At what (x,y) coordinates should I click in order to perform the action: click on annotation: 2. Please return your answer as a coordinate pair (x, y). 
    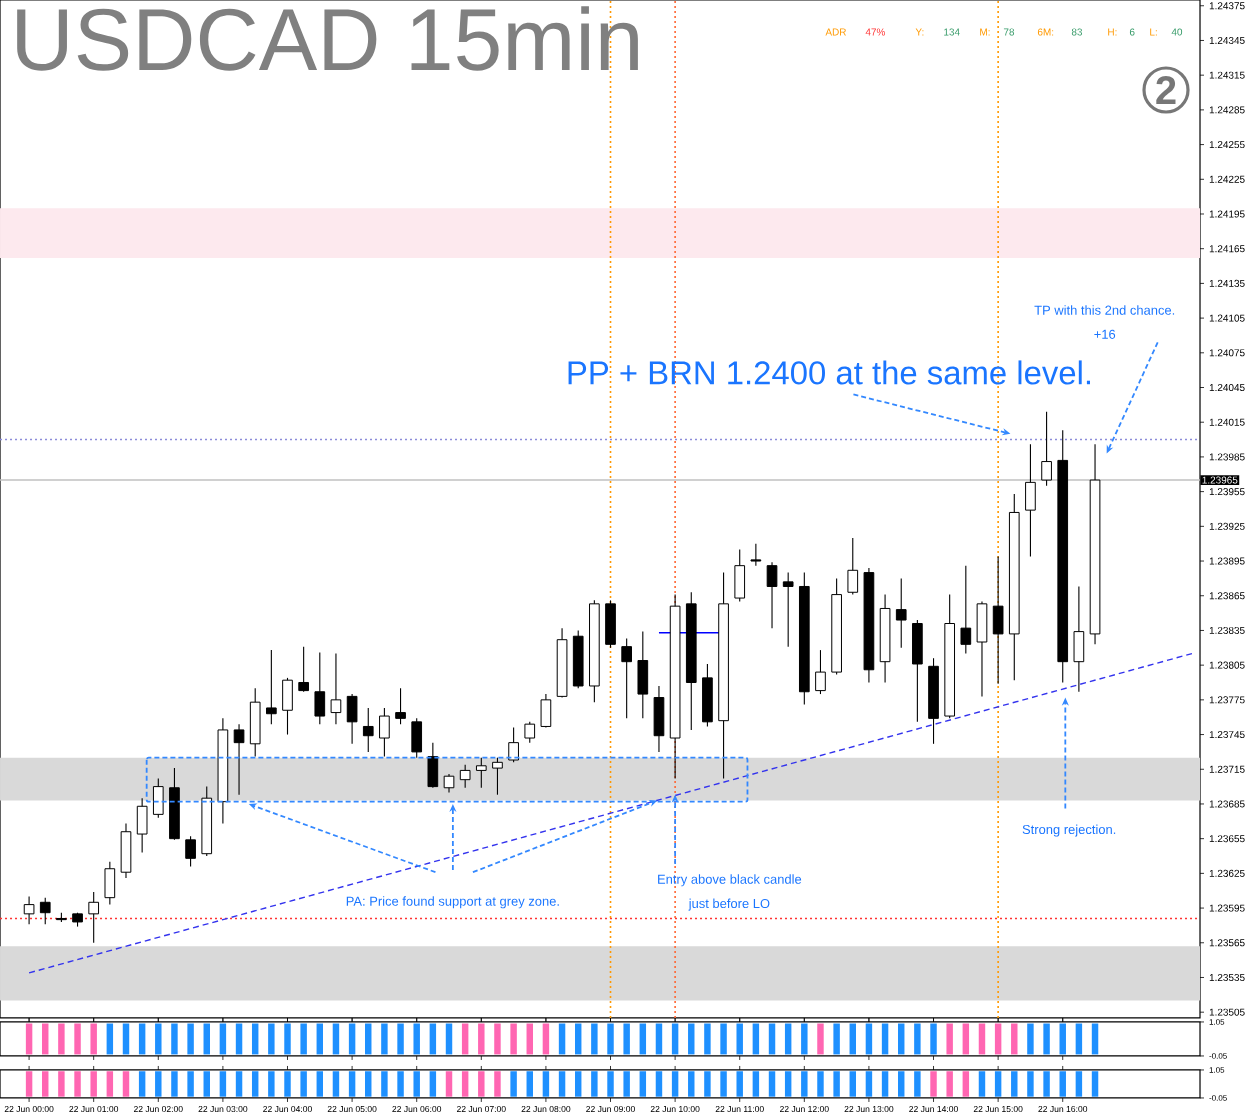
    Looking at the image, I should click on (1166, 90).